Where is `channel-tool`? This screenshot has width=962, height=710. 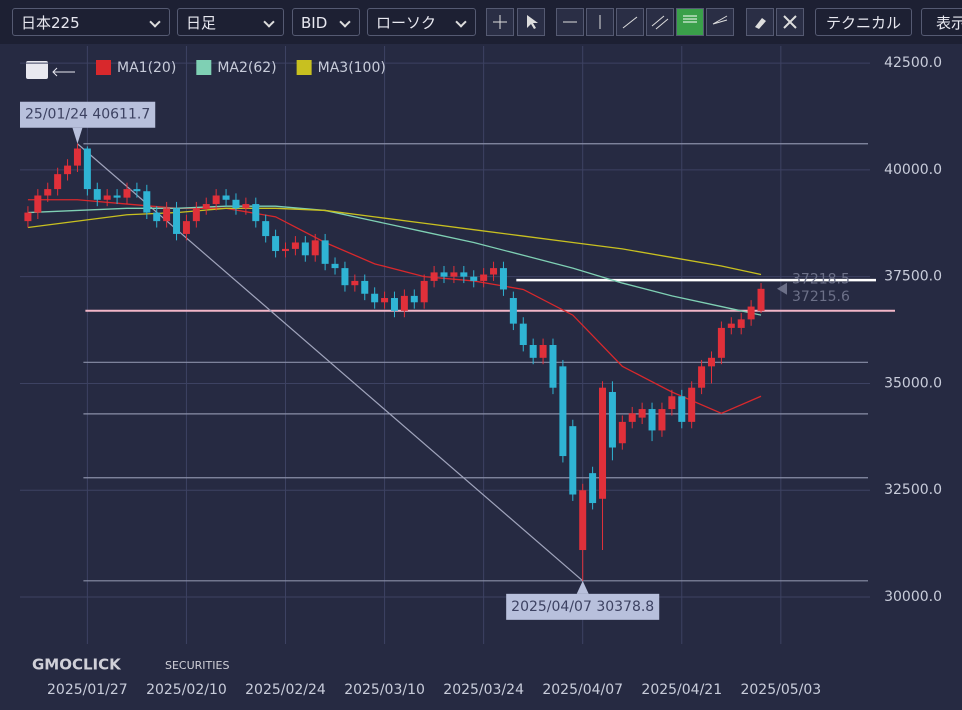 channel-tool is located at coordinates (660, 22).